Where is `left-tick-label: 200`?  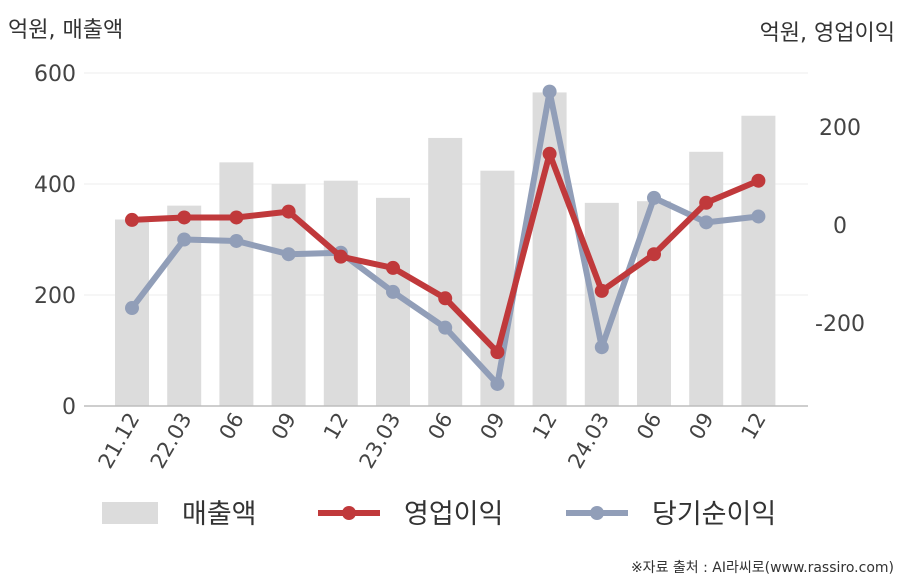 left-tick-label: 200 is located at coordinates (55, 296).